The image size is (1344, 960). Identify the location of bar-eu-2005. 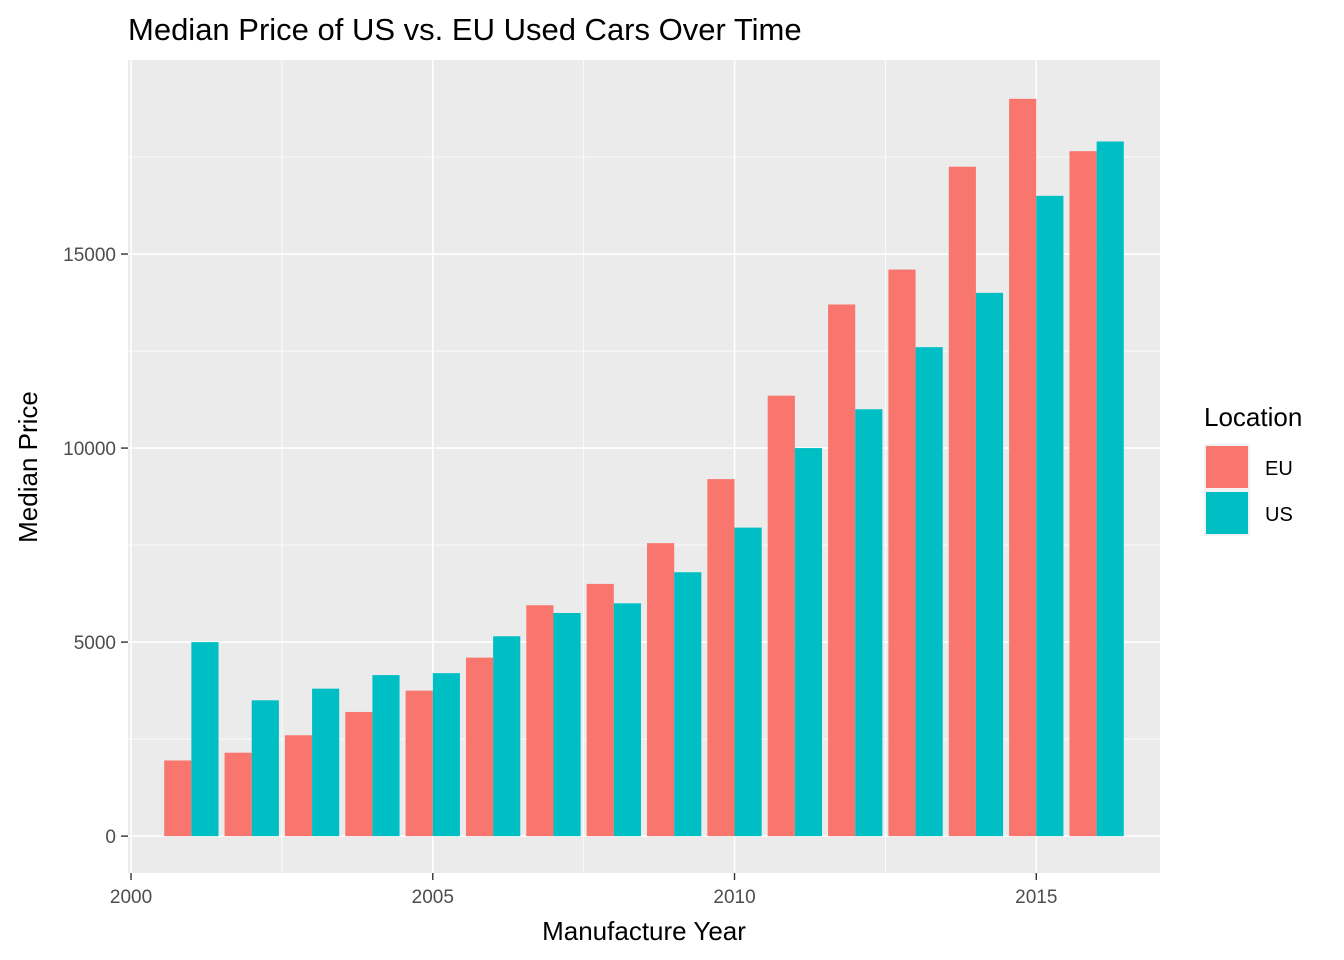
(419, 763).